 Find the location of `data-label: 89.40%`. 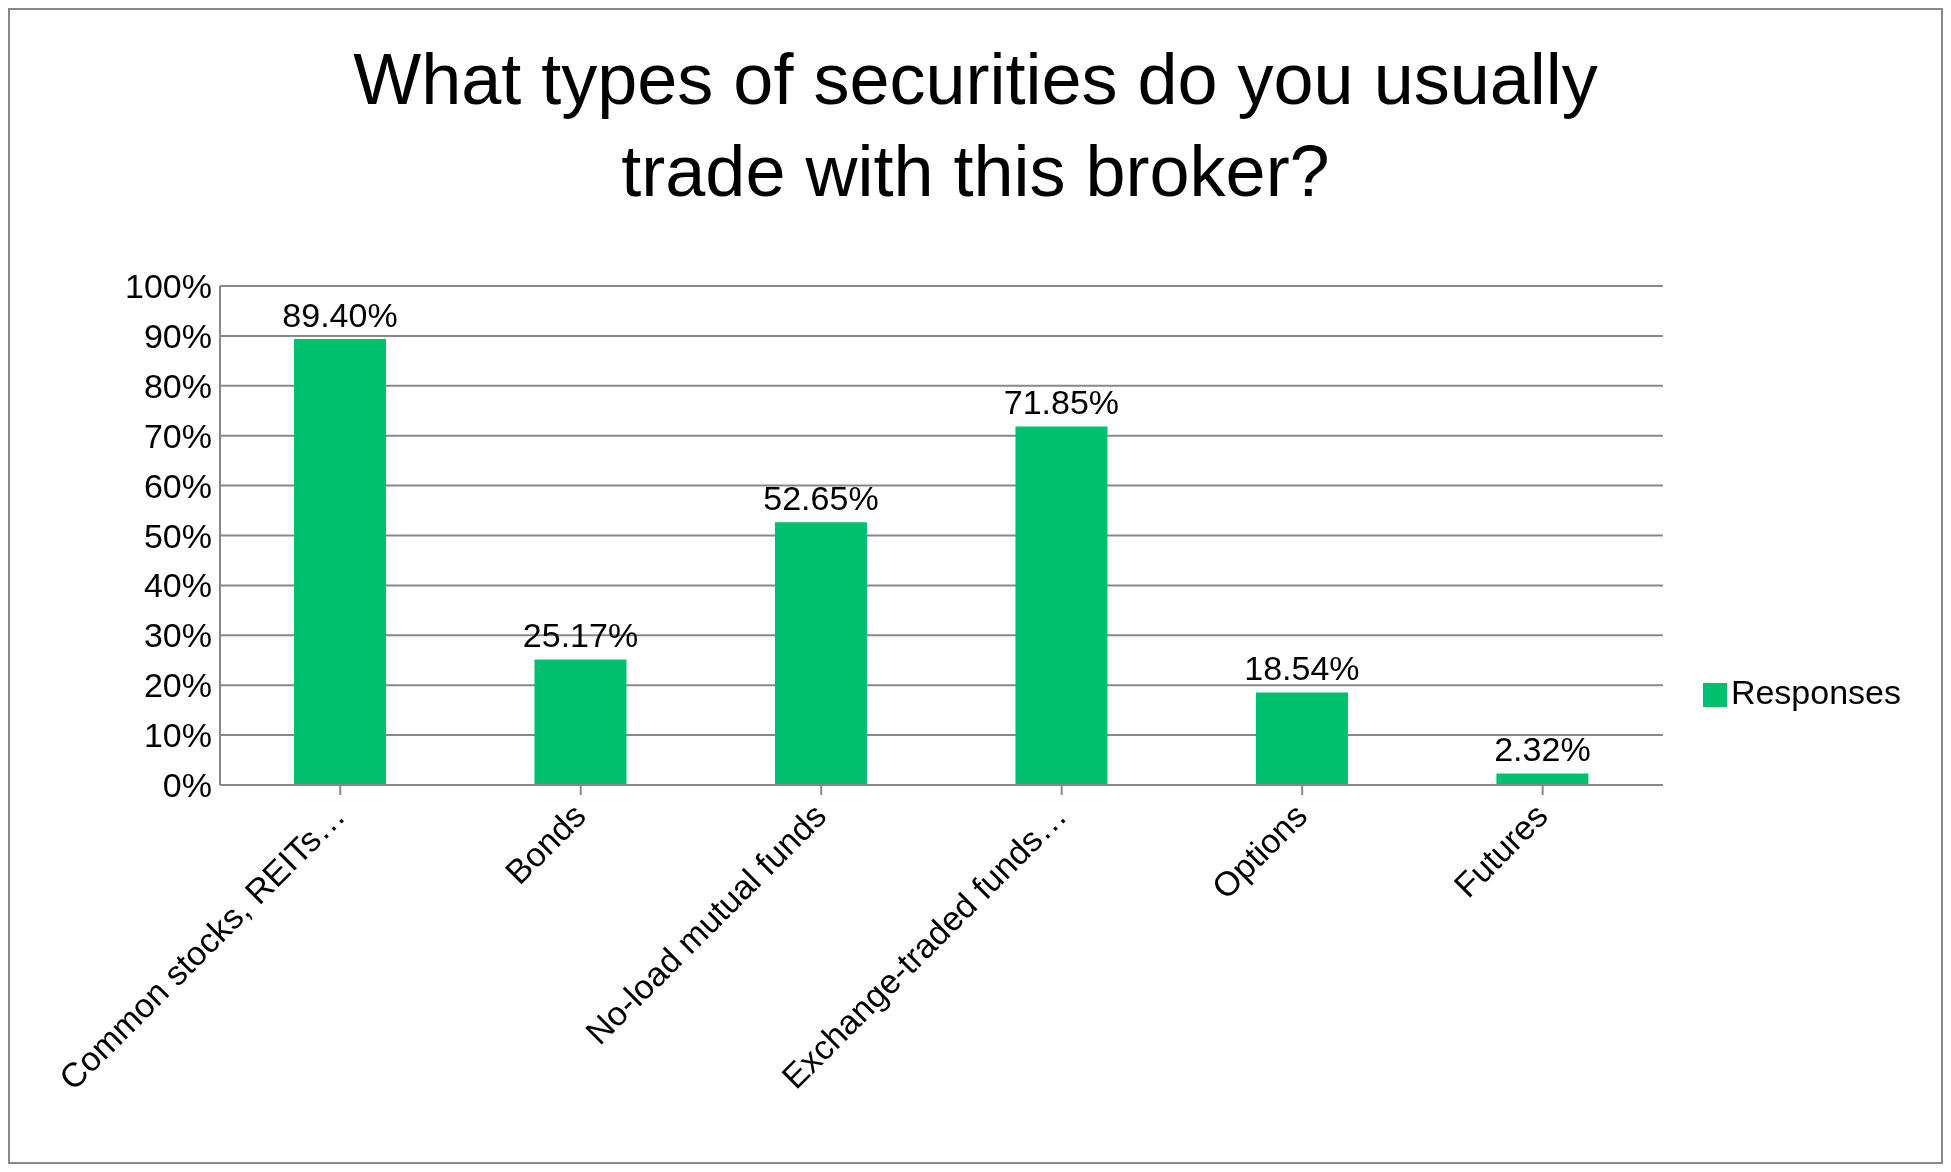

data-label: 89.40% is located at coordinates (340, 314).